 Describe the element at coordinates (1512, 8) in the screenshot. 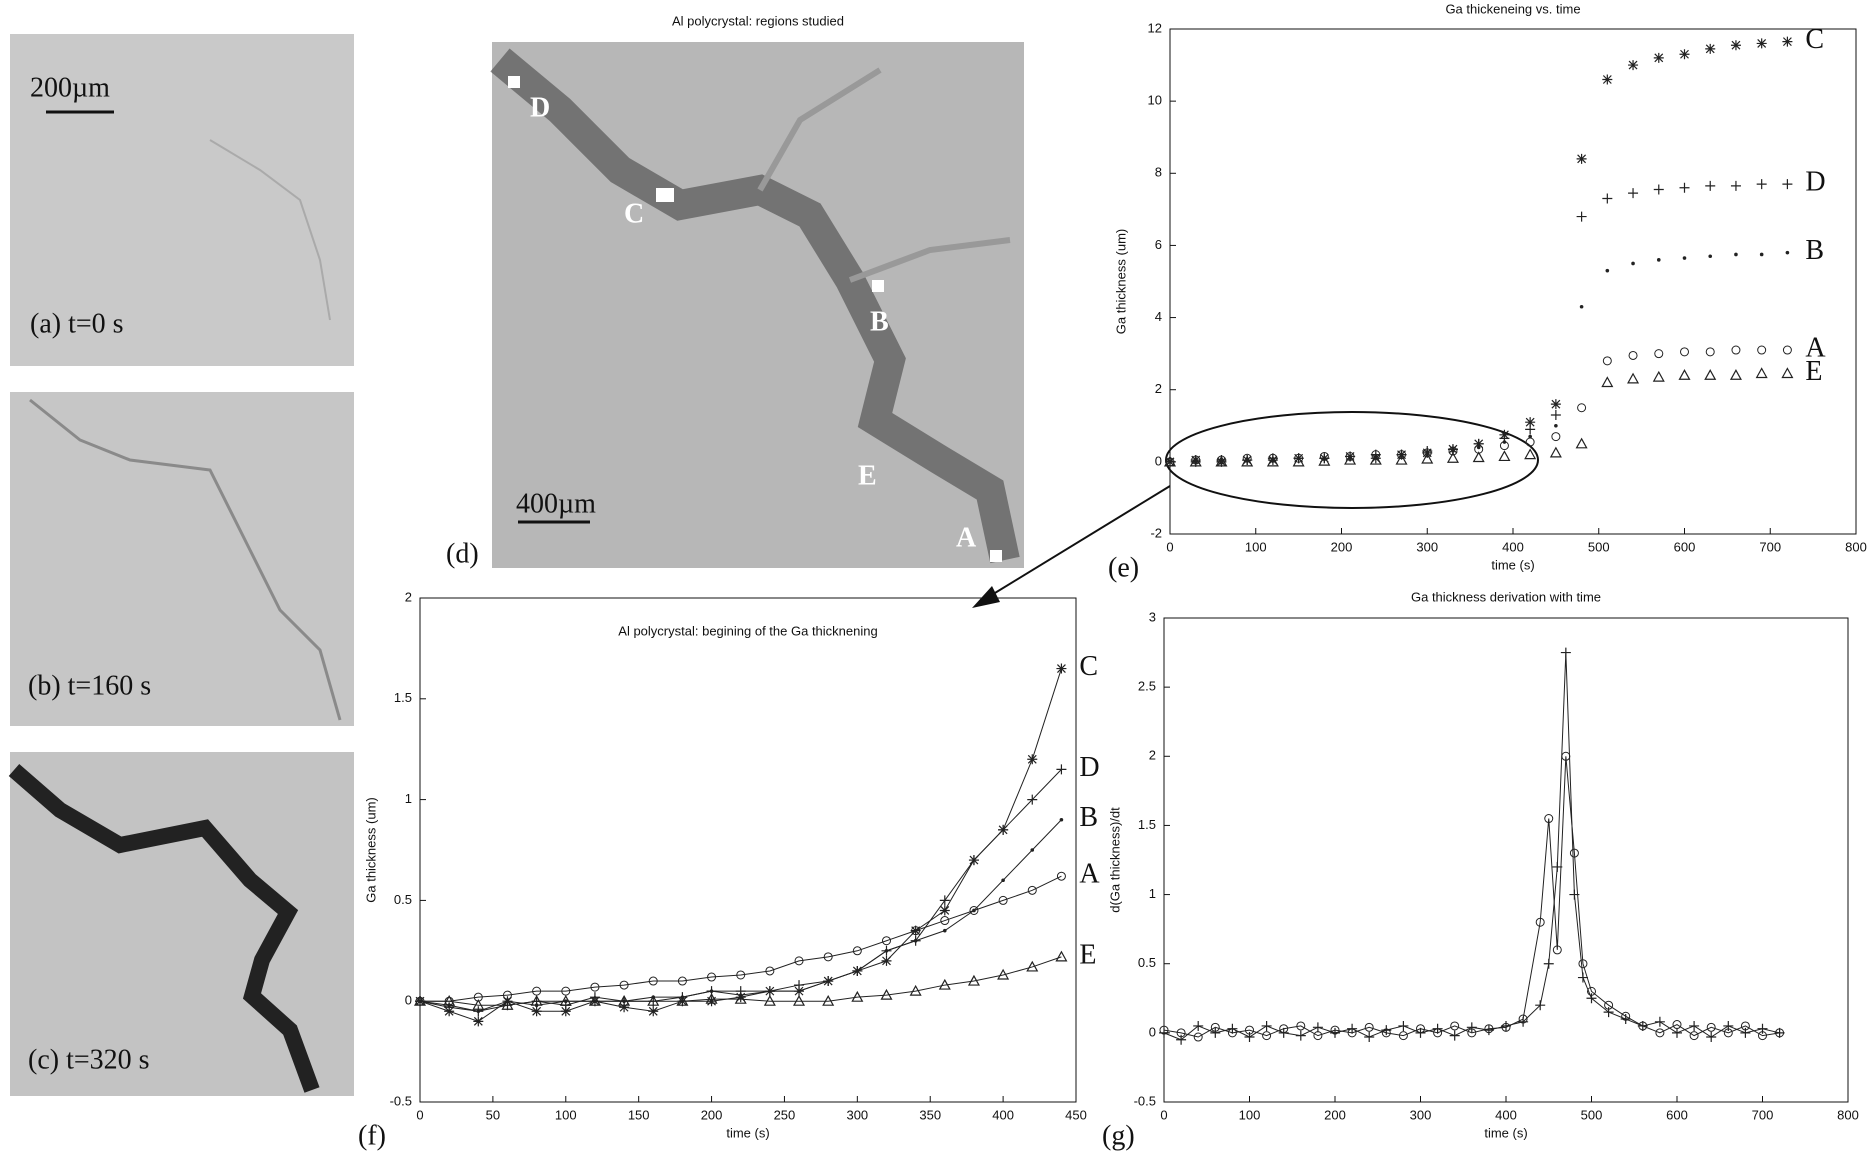

I see `chart-title: Ga thickeneing vs. time` at that location.